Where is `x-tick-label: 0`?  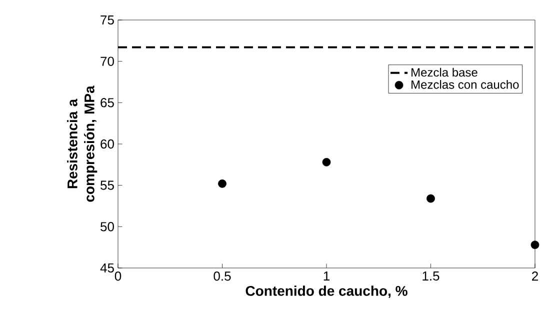
x-tick-label: 0 is located at coordinates (118, 276).